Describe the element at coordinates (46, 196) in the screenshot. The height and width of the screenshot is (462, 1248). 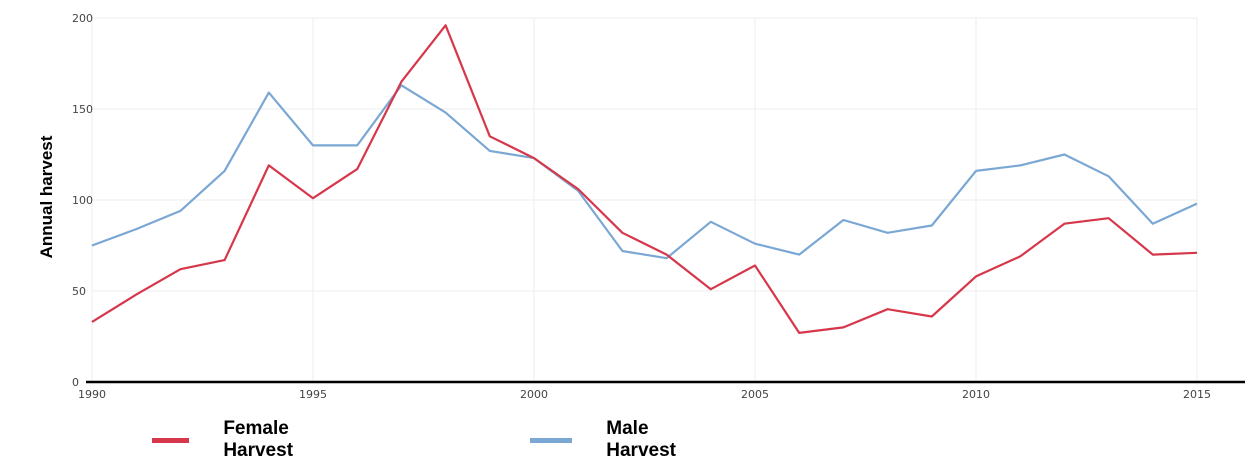
I see `y-axis-label: Annual harvest` at that location.